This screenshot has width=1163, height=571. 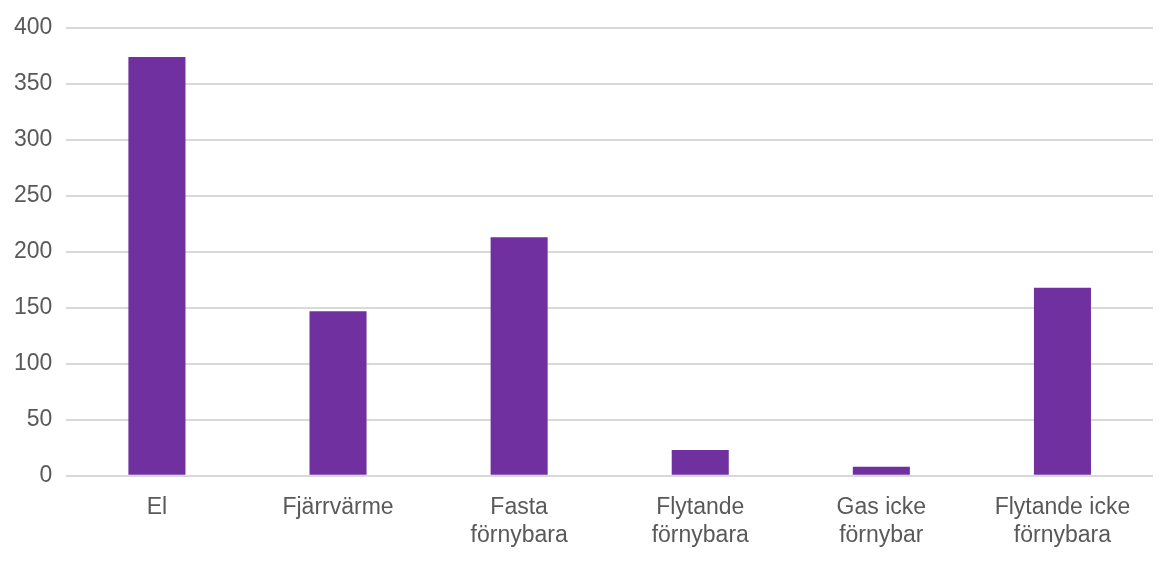 What do you see at coordinates (881, 519) in the screenshot?
I see `x-tick-label: Gas icke förnybar` at bounding box center [881, 519].